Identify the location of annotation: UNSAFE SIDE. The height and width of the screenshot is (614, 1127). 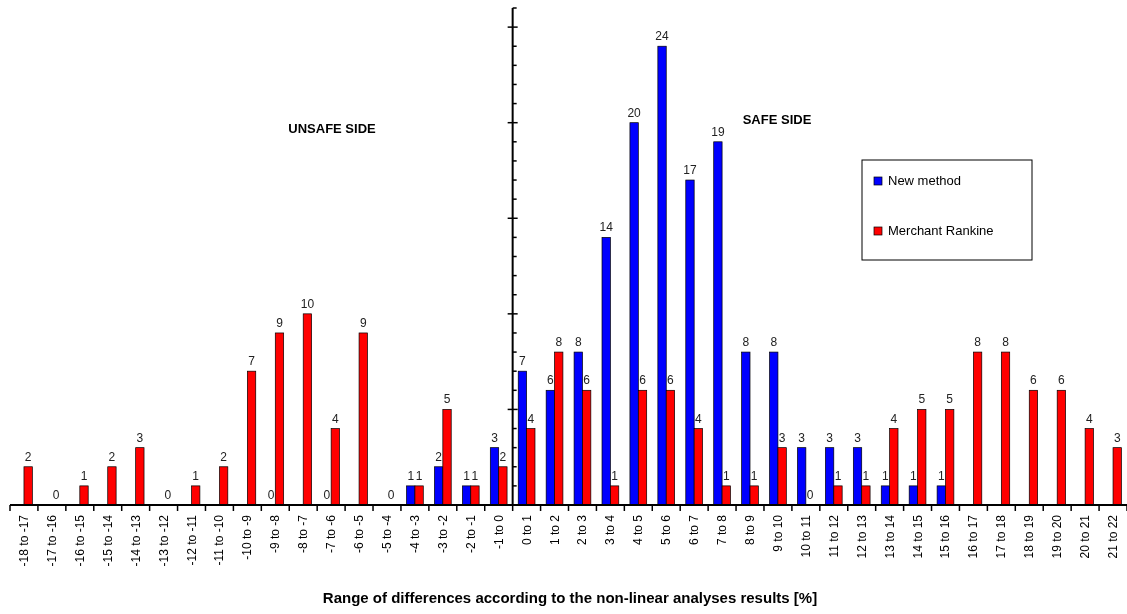
(332, 128).